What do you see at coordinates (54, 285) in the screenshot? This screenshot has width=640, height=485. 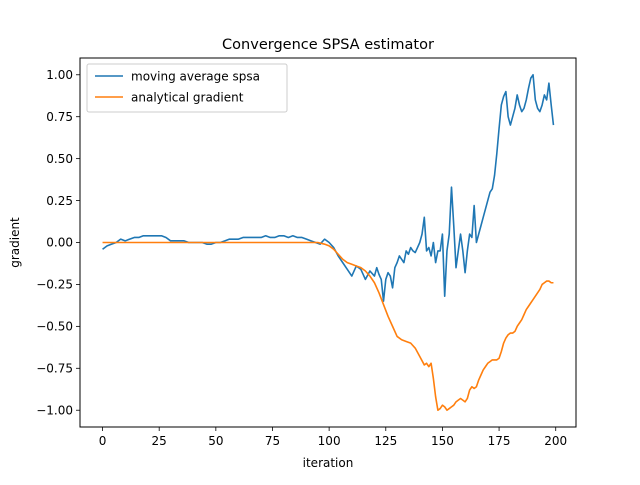 I see `y-tick-label: −0.25` at bounding box center [54, 285].